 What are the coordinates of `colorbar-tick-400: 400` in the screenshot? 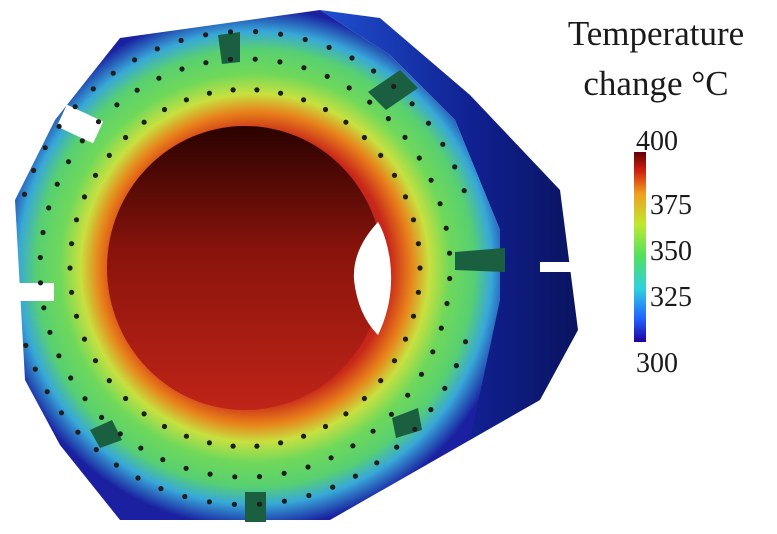 It's located at (657, 141).